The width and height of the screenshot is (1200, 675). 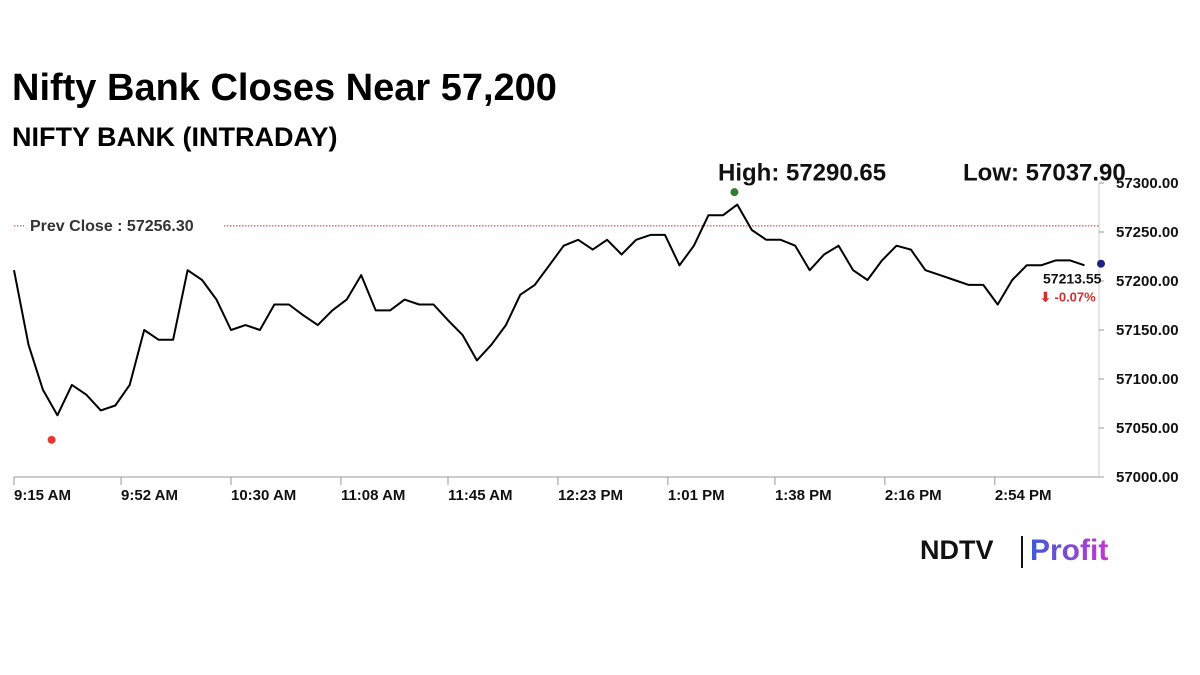 I want to click on brand-right: Profit, so click(x=1069, y=550).